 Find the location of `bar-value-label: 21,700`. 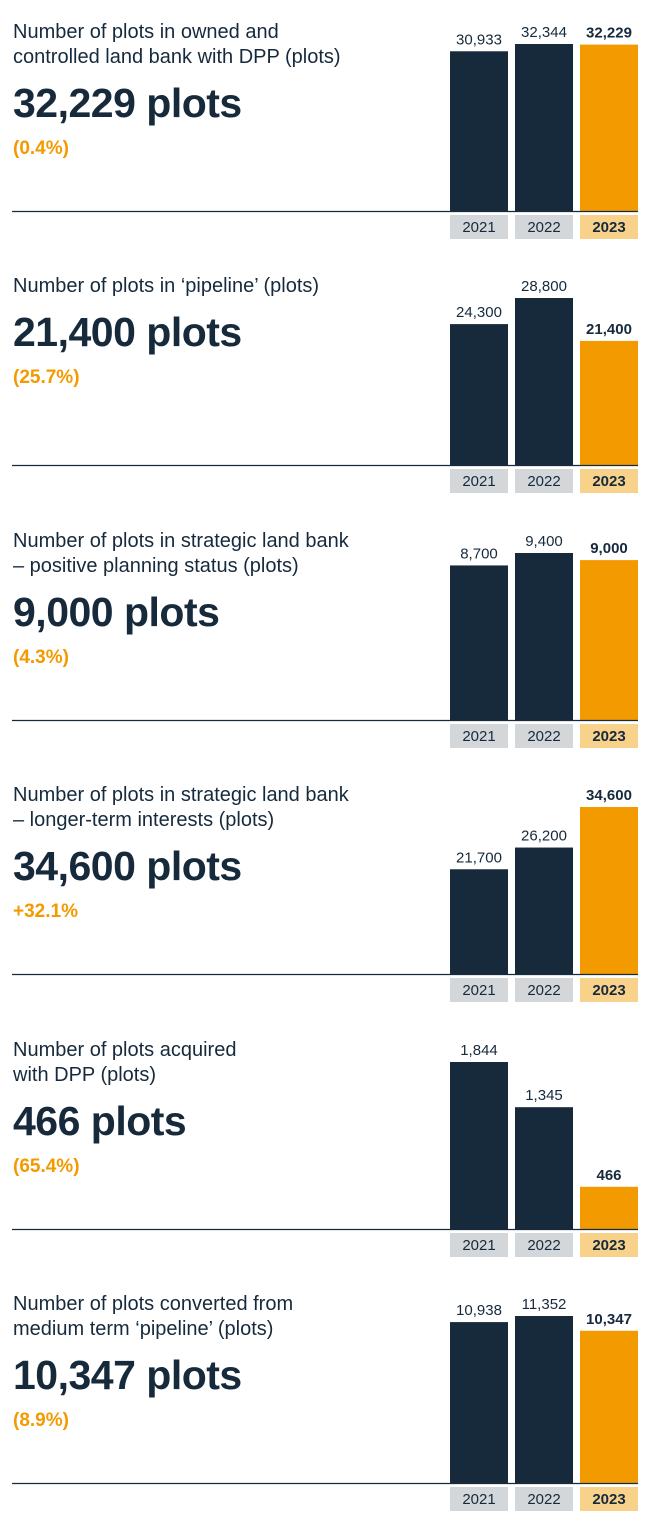

bar-value-label: 21,700 is located at coordinates (479, 857).